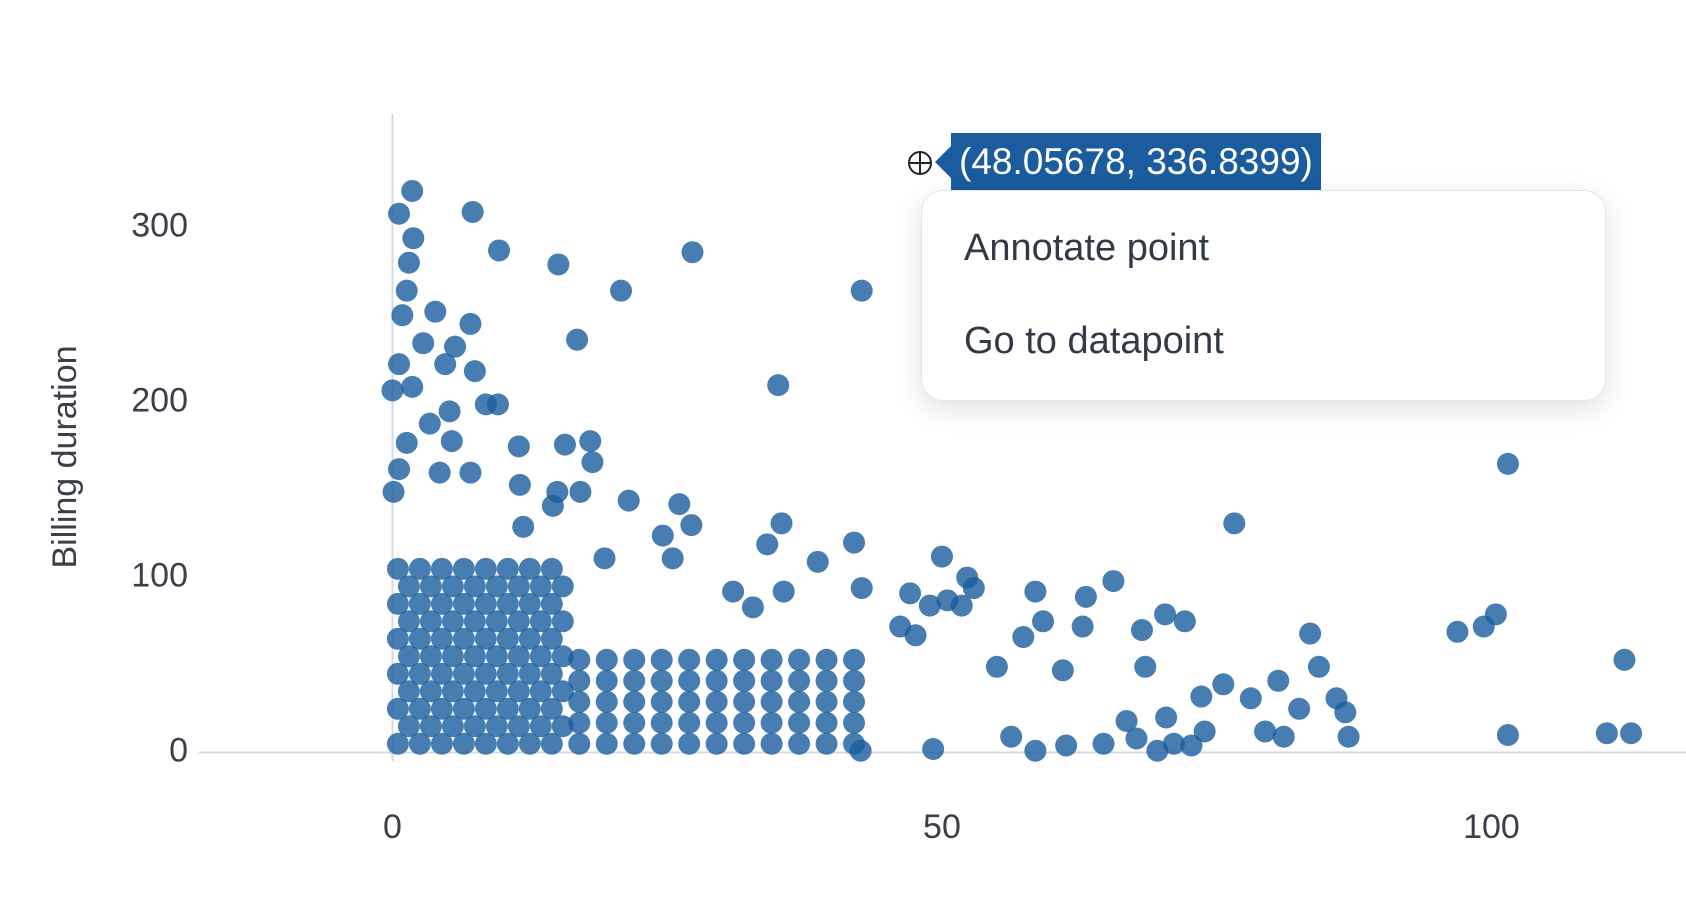  Describe the element at coordinates (942, 827) in the screenshot. I see `x-tick-label: 50` at that location.